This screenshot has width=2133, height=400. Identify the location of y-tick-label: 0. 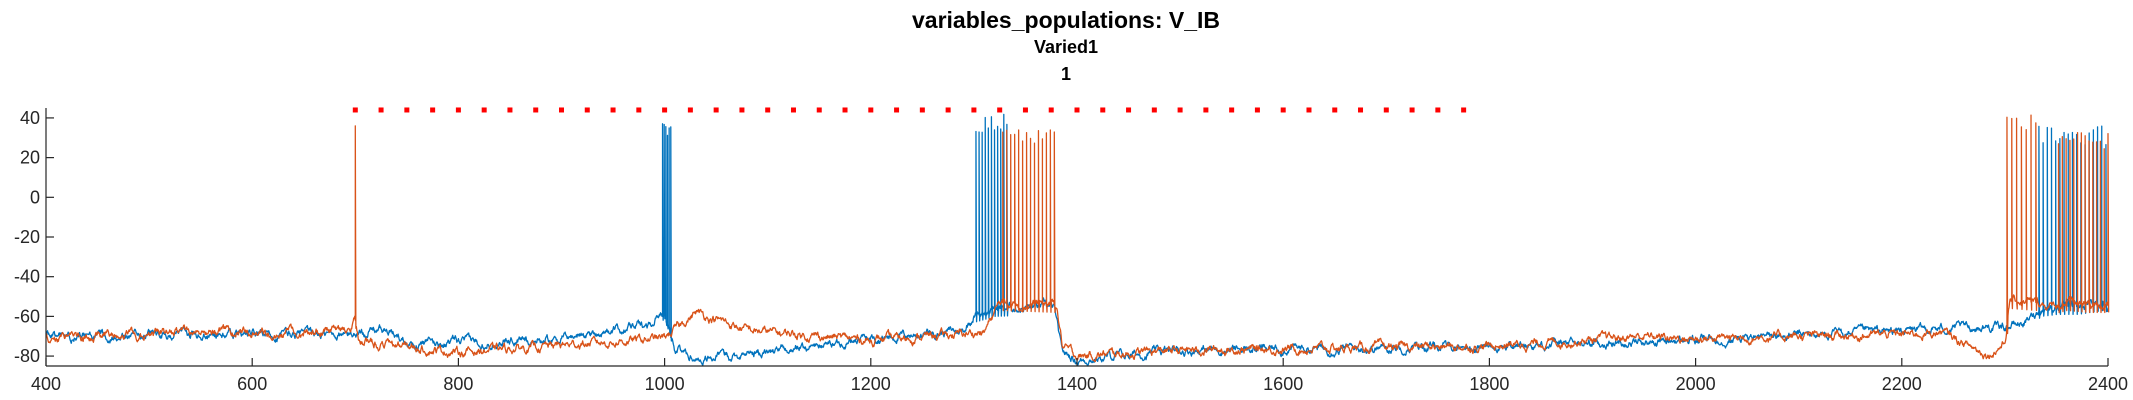
(35, 197).